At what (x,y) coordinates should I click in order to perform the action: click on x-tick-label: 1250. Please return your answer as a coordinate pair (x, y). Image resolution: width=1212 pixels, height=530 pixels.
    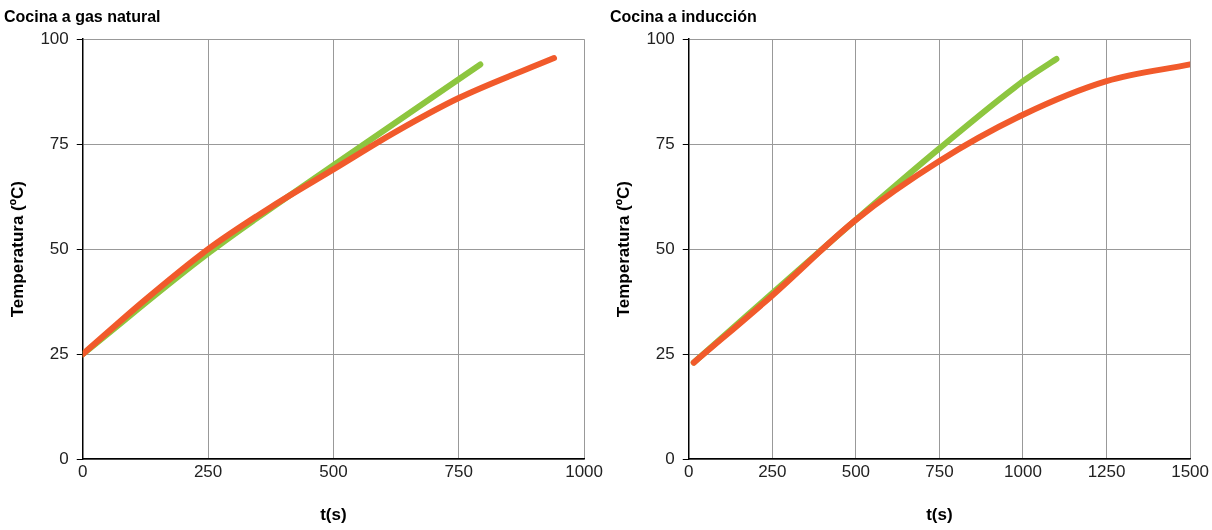
    Looking at the image, I should click on (1106, 472).